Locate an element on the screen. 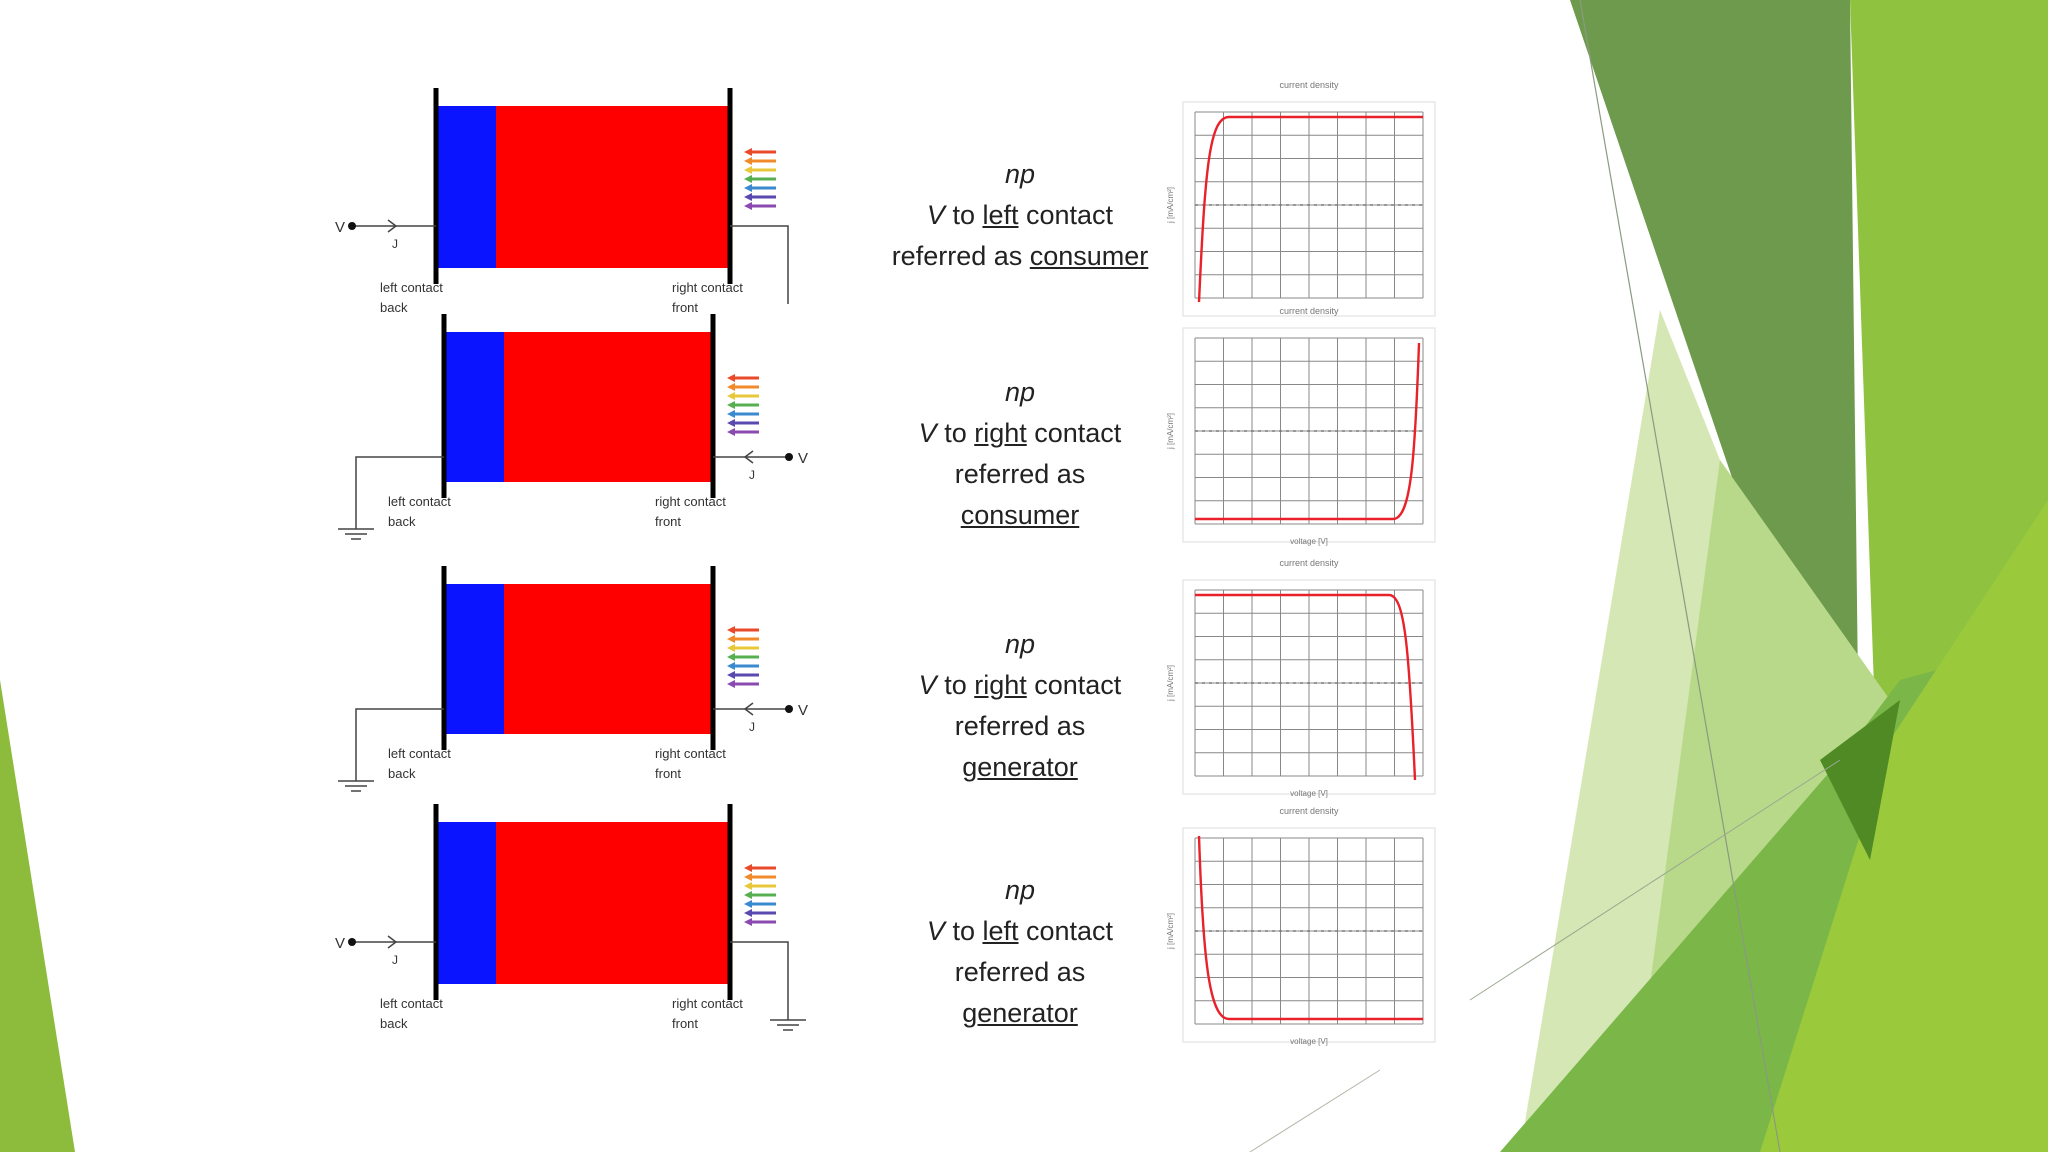 This screenshot has width=2048, height=1152. iv-plot-1: current density j [mA/cm²] is located at coordinates (1301, 198).